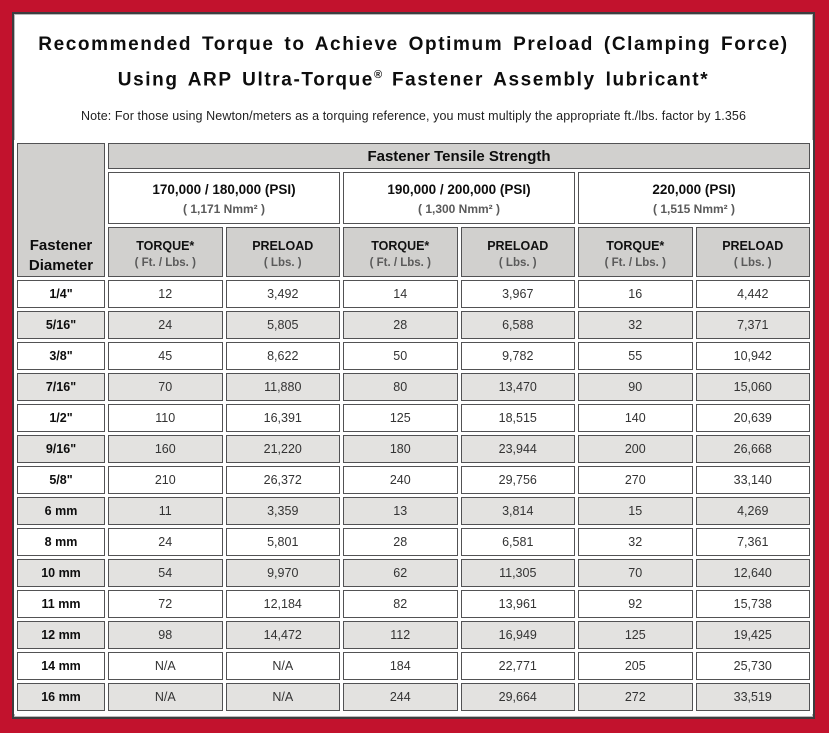 The width and height of the screenshot is (829, 733). What do you see at coordinates (752, 666) in the screenshot?
I see `preload-value-cell: 25,730` at bounding box center [752, 666].